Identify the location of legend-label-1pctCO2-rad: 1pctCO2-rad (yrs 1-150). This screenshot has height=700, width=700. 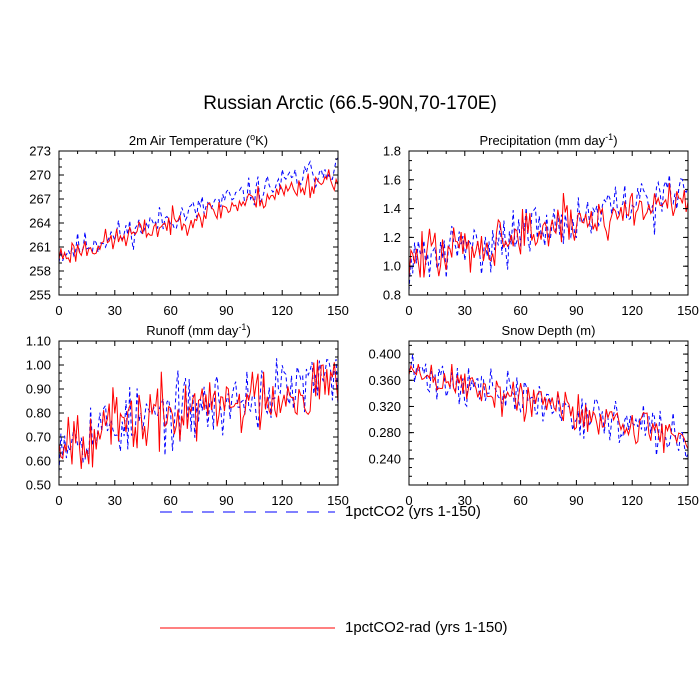
(426, 627).